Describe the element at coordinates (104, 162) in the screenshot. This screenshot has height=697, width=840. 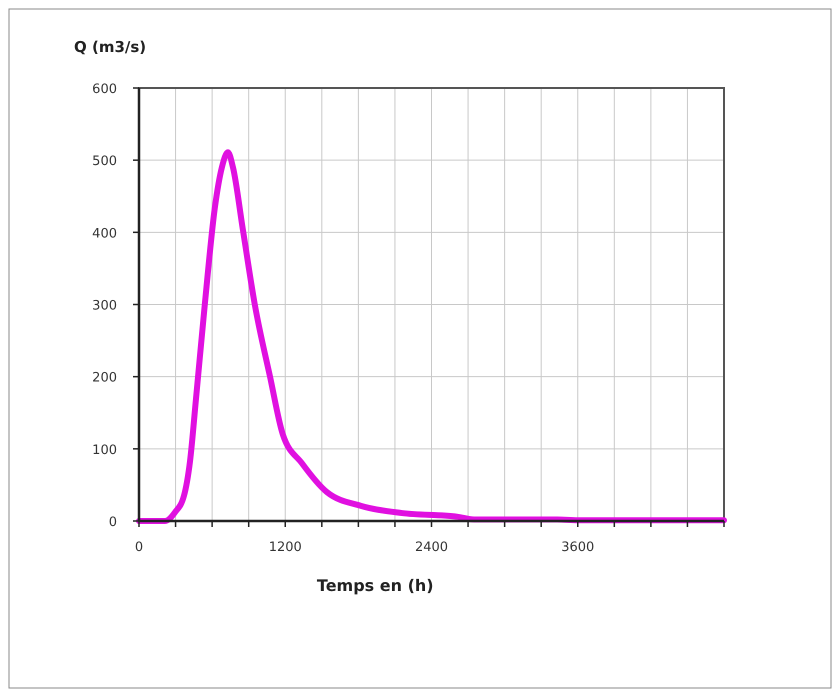
I see `y-tick-label: 500` at that location.